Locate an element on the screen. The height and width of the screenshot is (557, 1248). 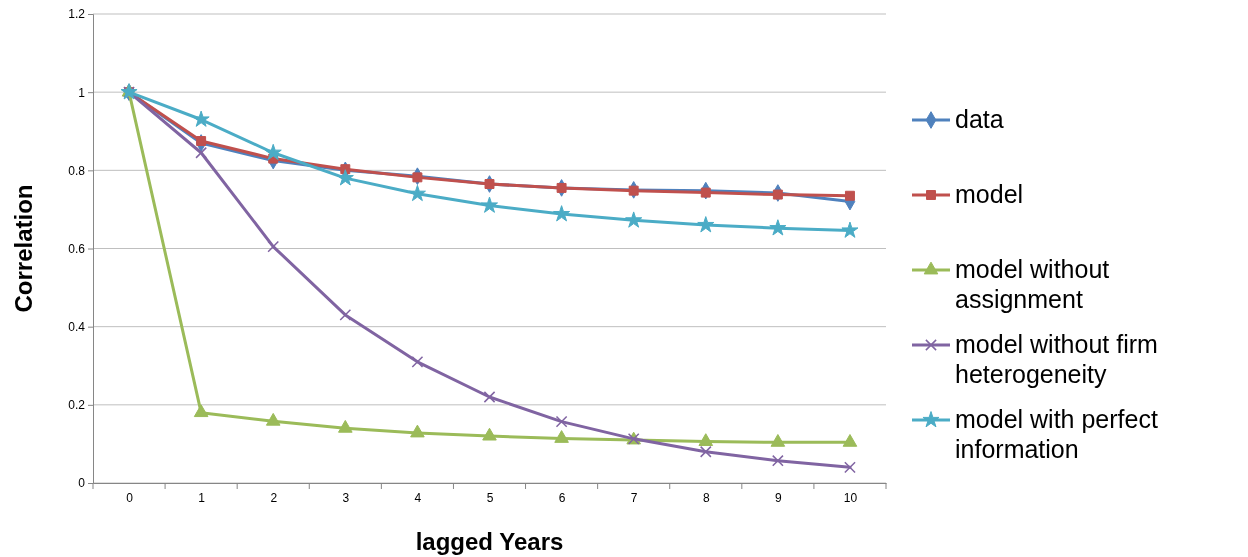
x-tick-label: 7 is located at coordinates (634, 497).